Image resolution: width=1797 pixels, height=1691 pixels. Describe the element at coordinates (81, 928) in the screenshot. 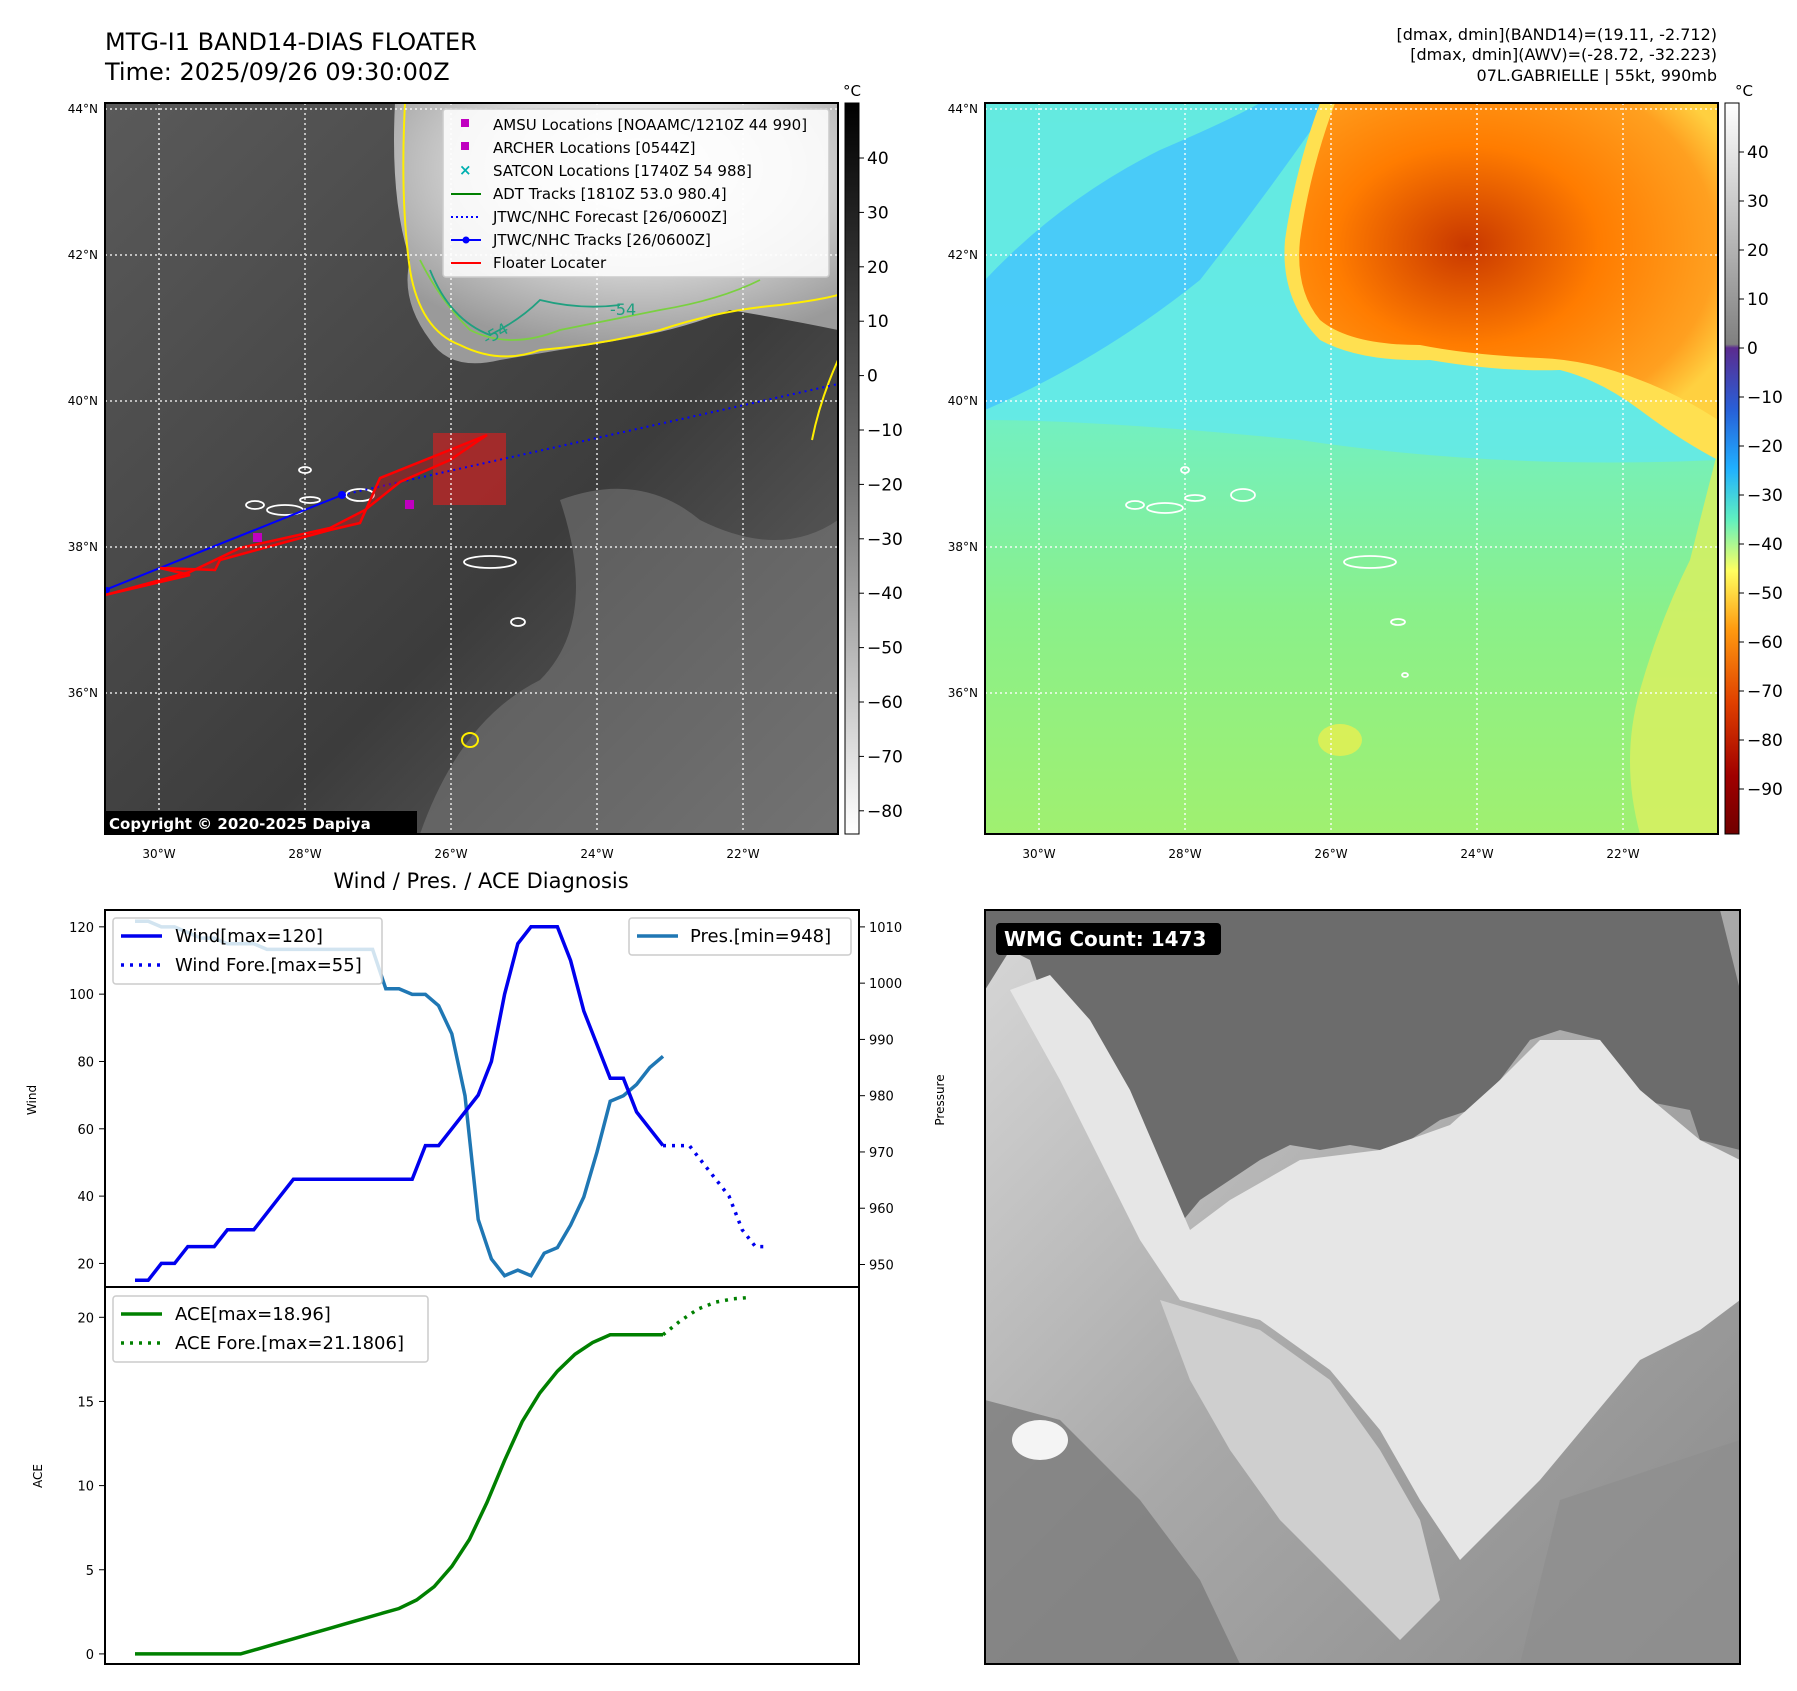

I see `wind-tick-label: 120` at that location.